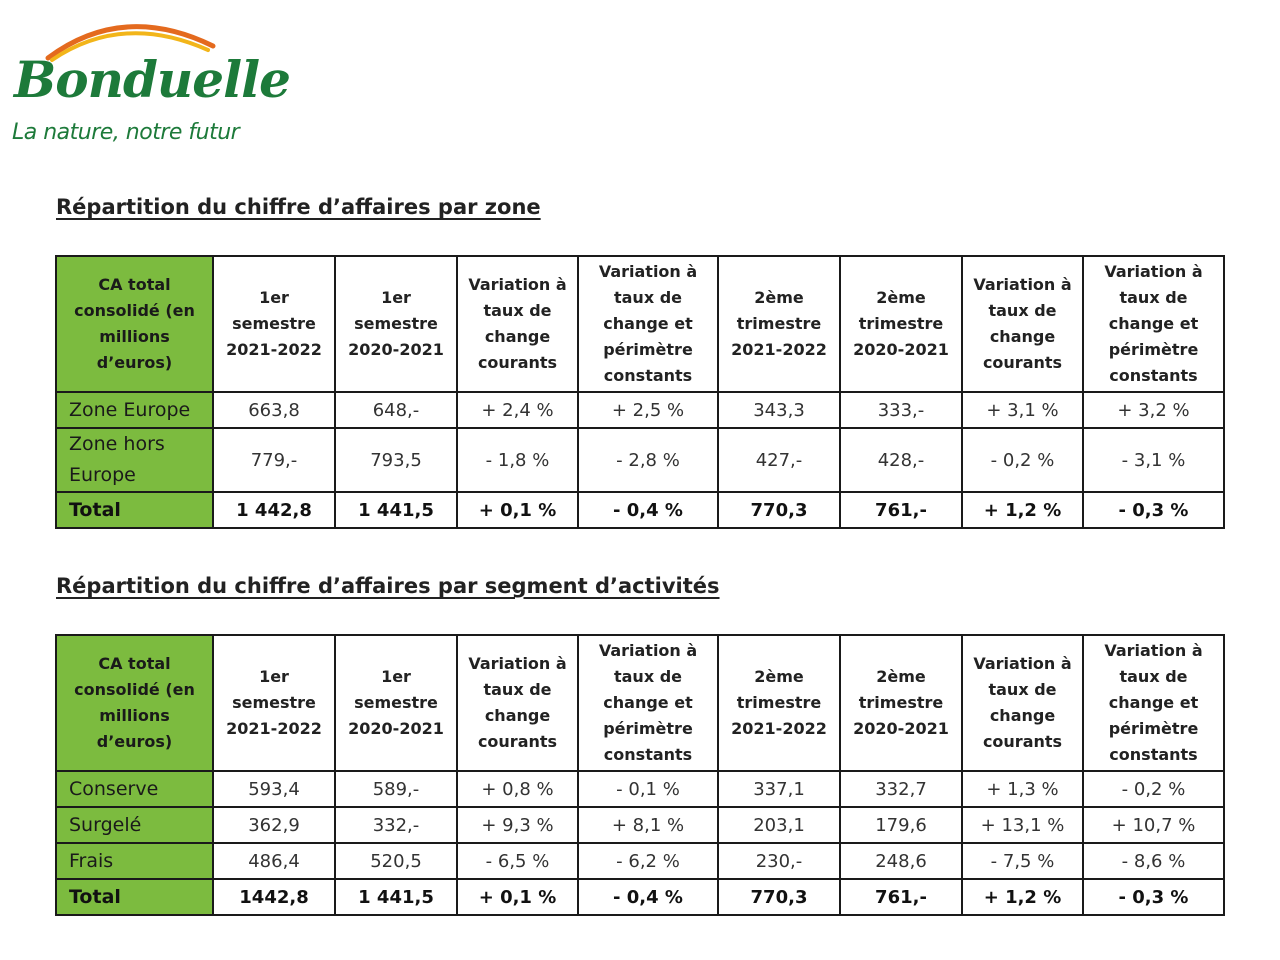  I want to click on table-cell: + 10,7 %, so click(1153, 825).